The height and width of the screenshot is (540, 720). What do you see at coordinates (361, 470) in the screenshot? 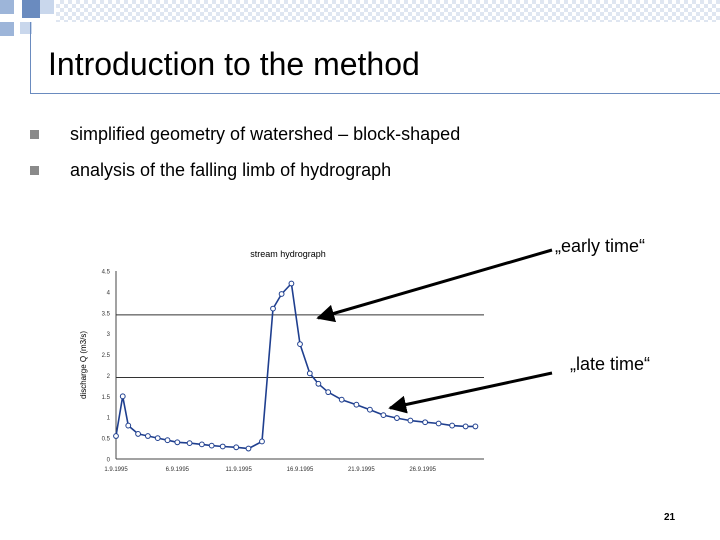
I see `x-tick-label: 21.9.1995` at bounding box center [361, 470].